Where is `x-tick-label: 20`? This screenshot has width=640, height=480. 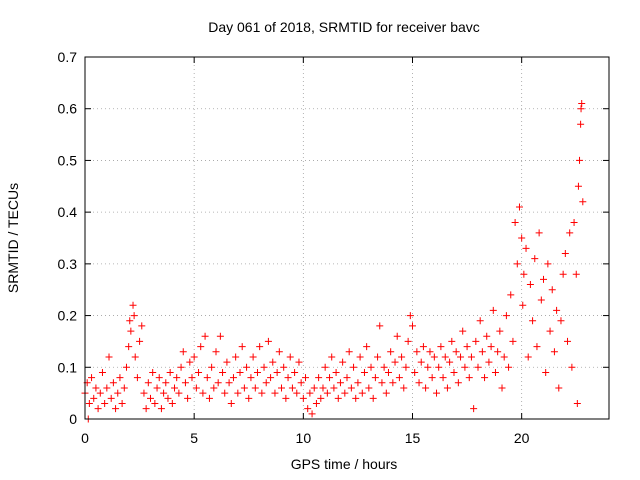
x-tick-label: 20 is located at coordinates (522, 438).